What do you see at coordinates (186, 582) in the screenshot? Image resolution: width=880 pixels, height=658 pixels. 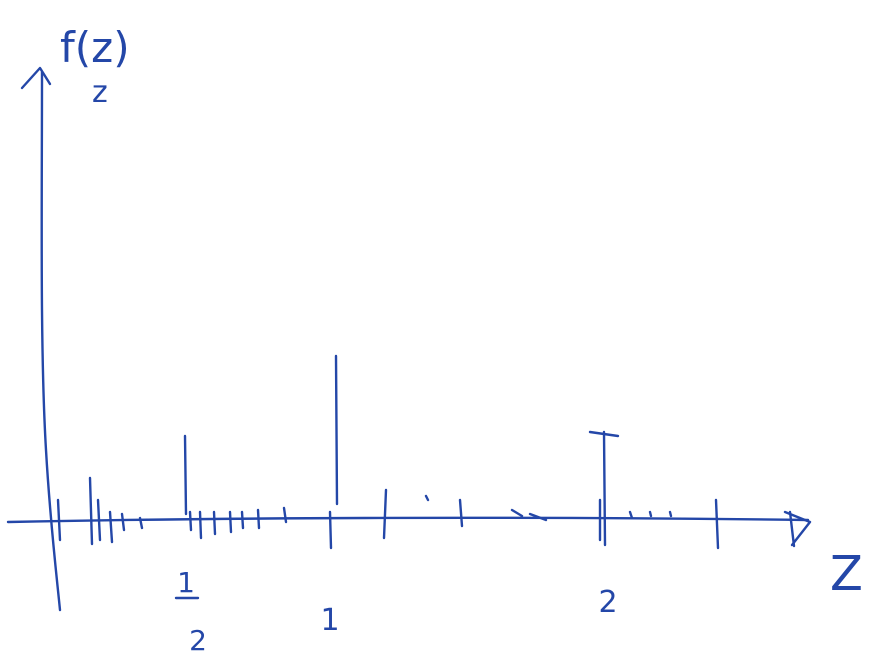 I see `tick-label-numerator: 1` at bounding box center [186, 582].